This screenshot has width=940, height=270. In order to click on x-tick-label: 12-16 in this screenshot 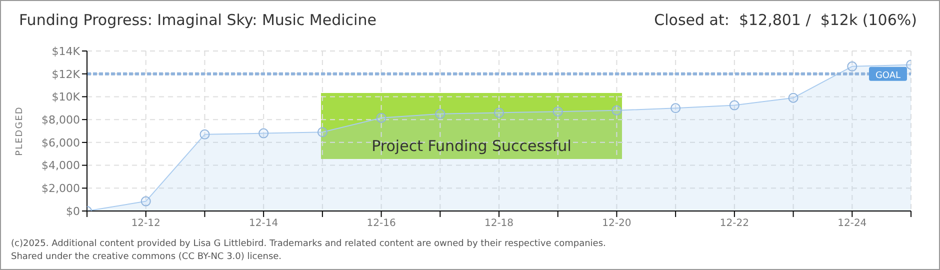, I will do `click(381, 224)`.